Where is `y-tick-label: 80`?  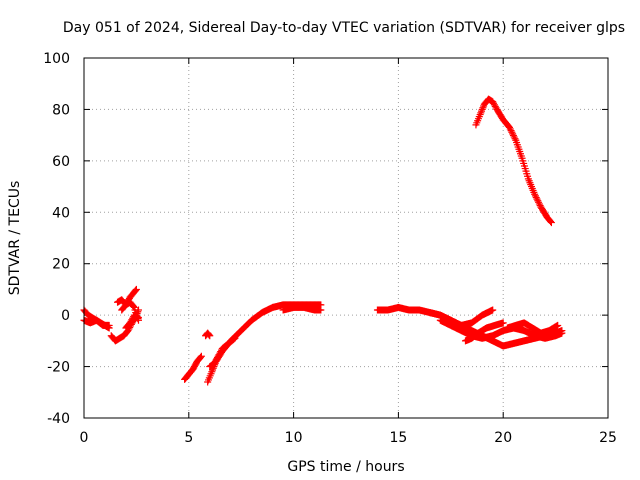 y-tick-label: 80 is located at coordinates (61, 110).